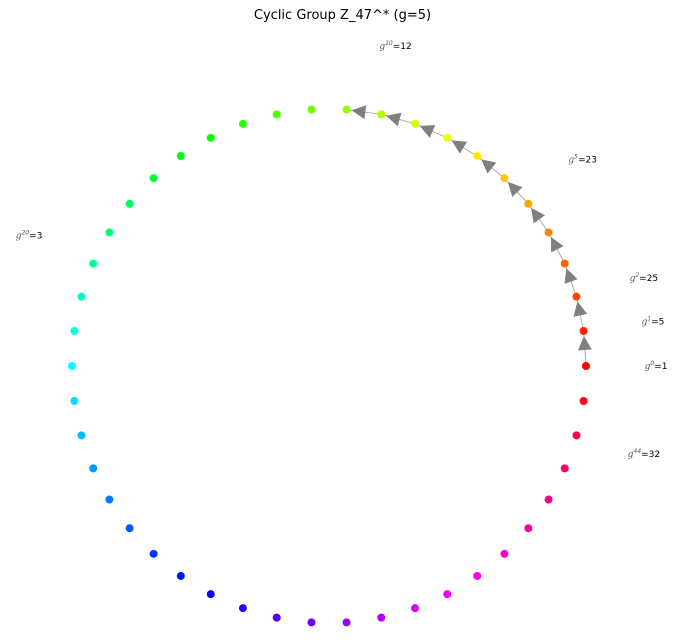  What do you see at coordinates (644, 278) in the screenshot?
I see `node-label: g2=25` at bounding box center [644, 278].